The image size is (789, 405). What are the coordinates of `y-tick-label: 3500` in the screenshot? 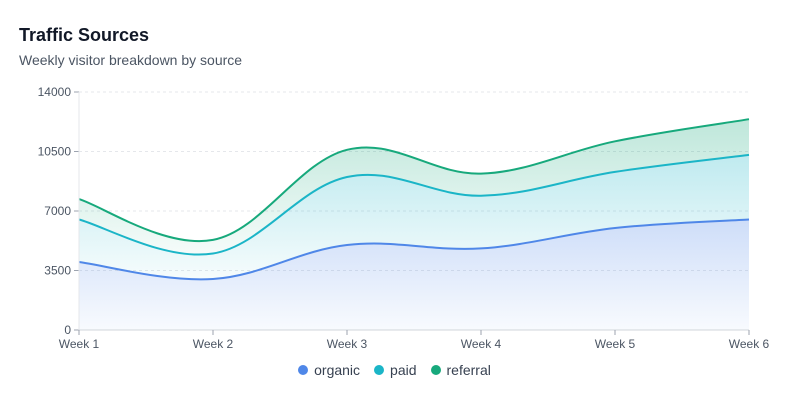 It's located at (57, 271).